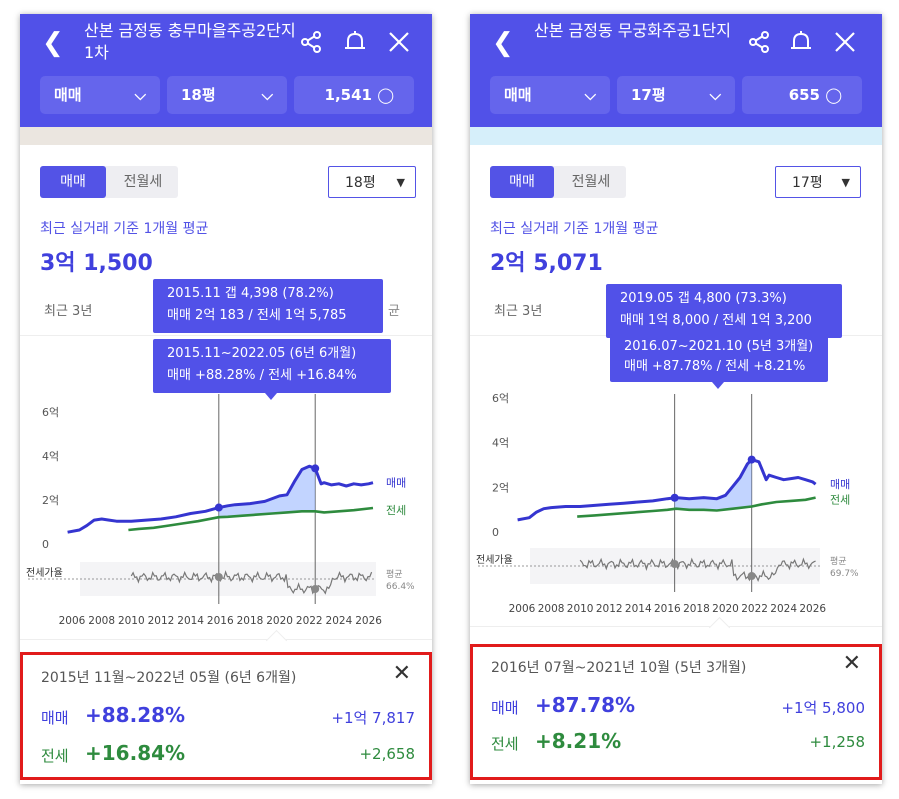 The image size is (899, 799). Describe the element at coordinates (522, 609) in the screenshot. I see `x-tick-label: 2006` at that location.